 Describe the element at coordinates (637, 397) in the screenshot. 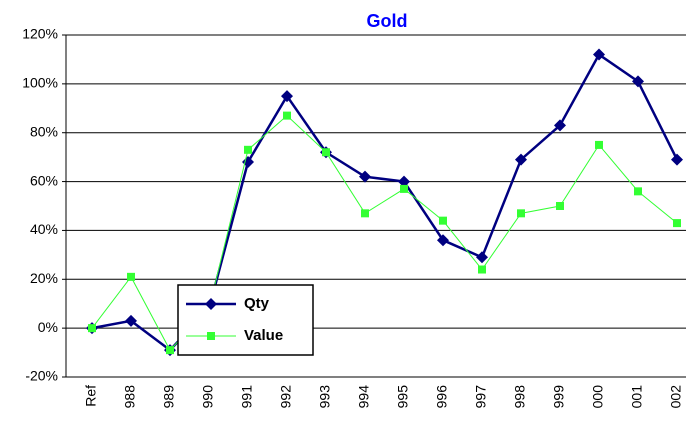

I see `x-tick-label: 001` at that location.